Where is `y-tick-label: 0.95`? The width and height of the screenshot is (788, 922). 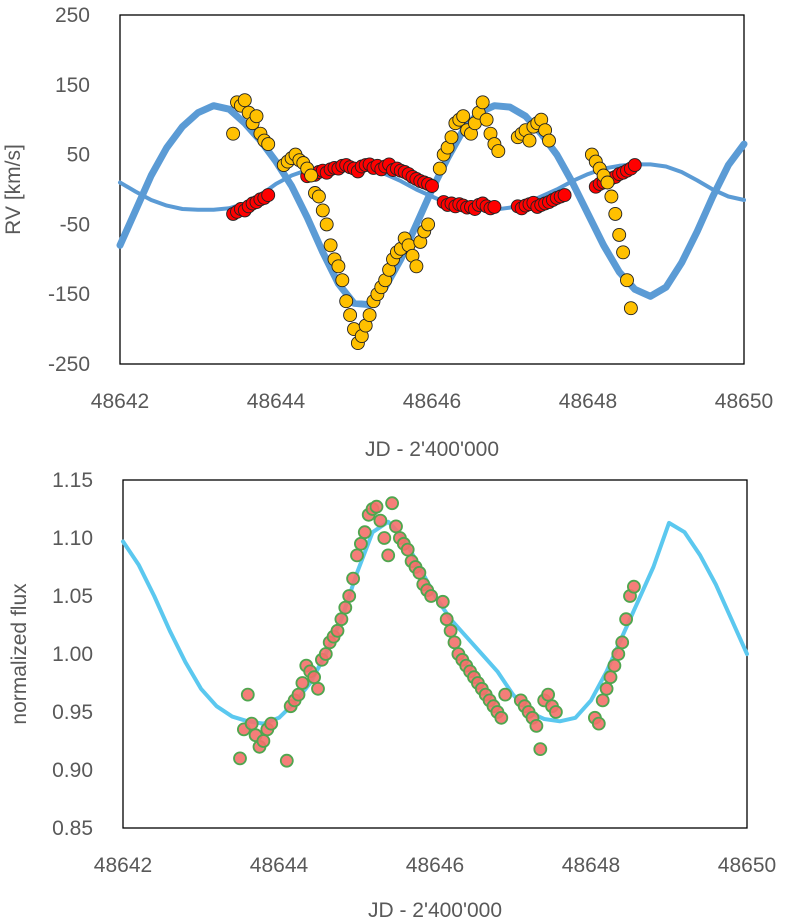
y-tick-label: 0.95 is located at coordinates (72, 712).